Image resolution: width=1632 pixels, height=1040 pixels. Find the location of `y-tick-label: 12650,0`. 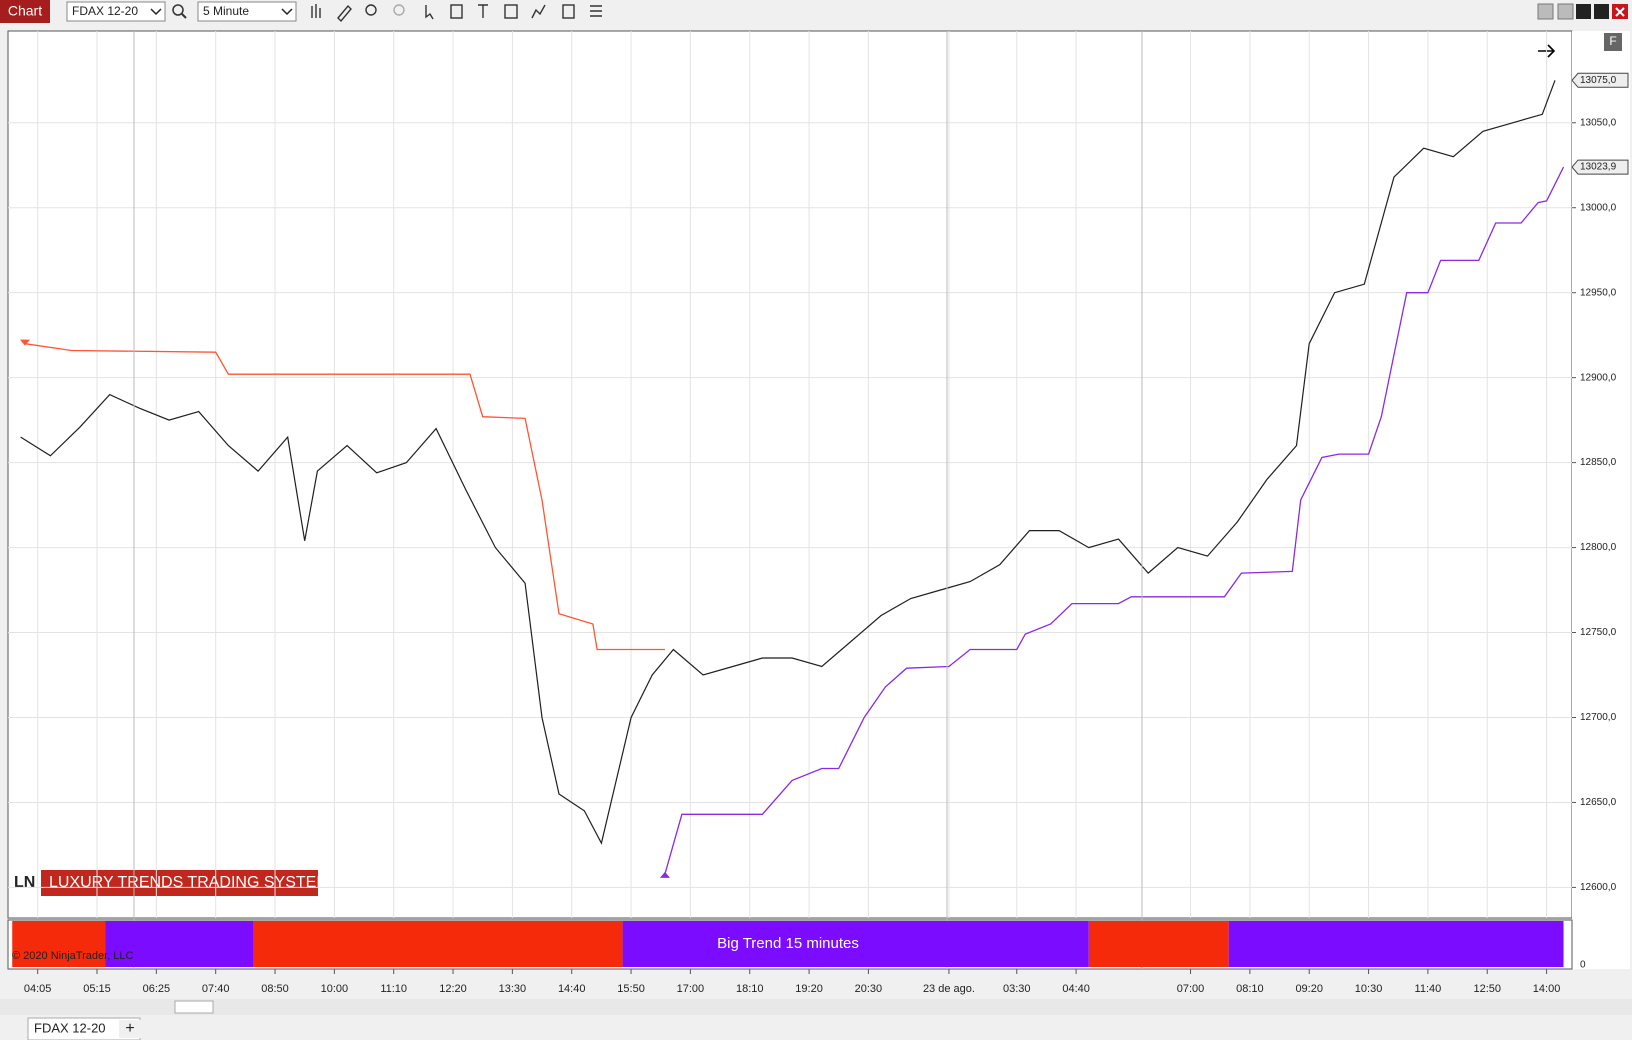

y-tick-label: 12650,0 is located at coordinates (1598, 802).